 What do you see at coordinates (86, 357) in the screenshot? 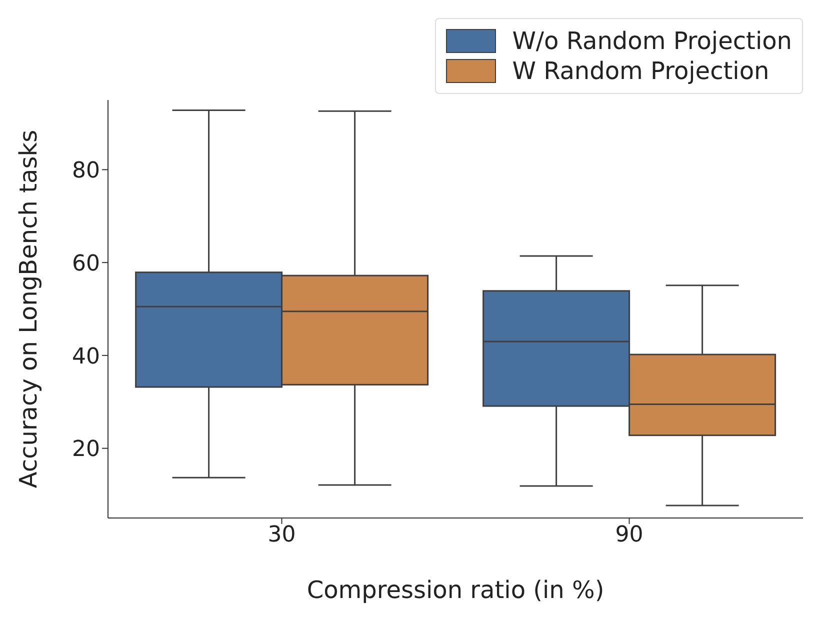
I see `y-tick-label: 40` at bounding box center [86, 357].